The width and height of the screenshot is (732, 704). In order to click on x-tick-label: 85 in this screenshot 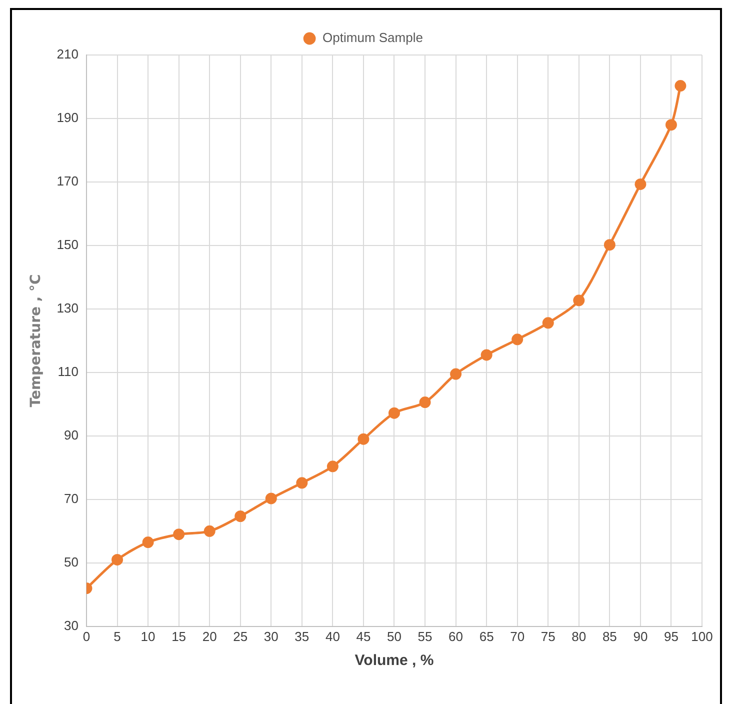, I will do `click(609, 636)`.